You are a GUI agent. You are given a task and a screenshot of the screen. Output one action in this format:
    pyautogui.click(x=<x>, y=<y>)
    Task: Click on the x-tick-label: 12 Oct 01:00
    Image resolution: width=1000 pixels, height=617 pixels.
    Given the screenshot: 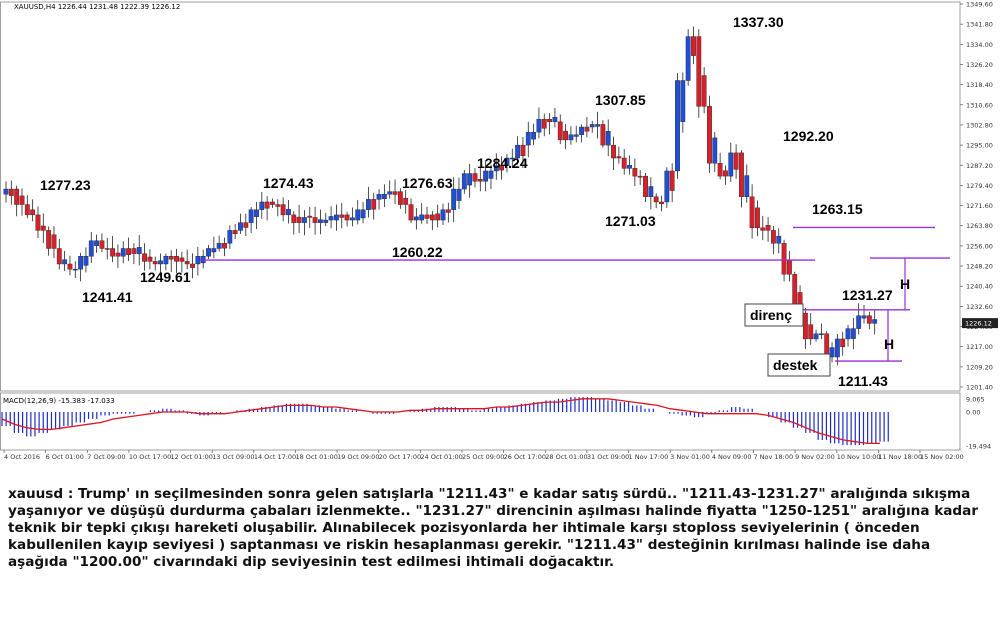 What is the action you would take?
    pyautogui.click(x=192, y=457)
    